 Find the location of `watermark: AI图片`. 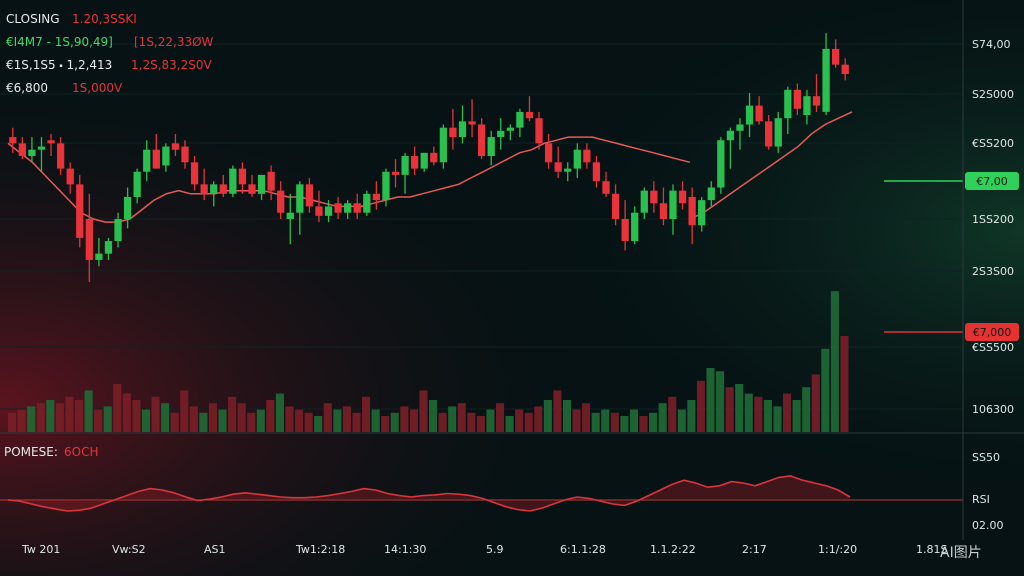

watermark: AI图片 is located at coordinates (961, 553).